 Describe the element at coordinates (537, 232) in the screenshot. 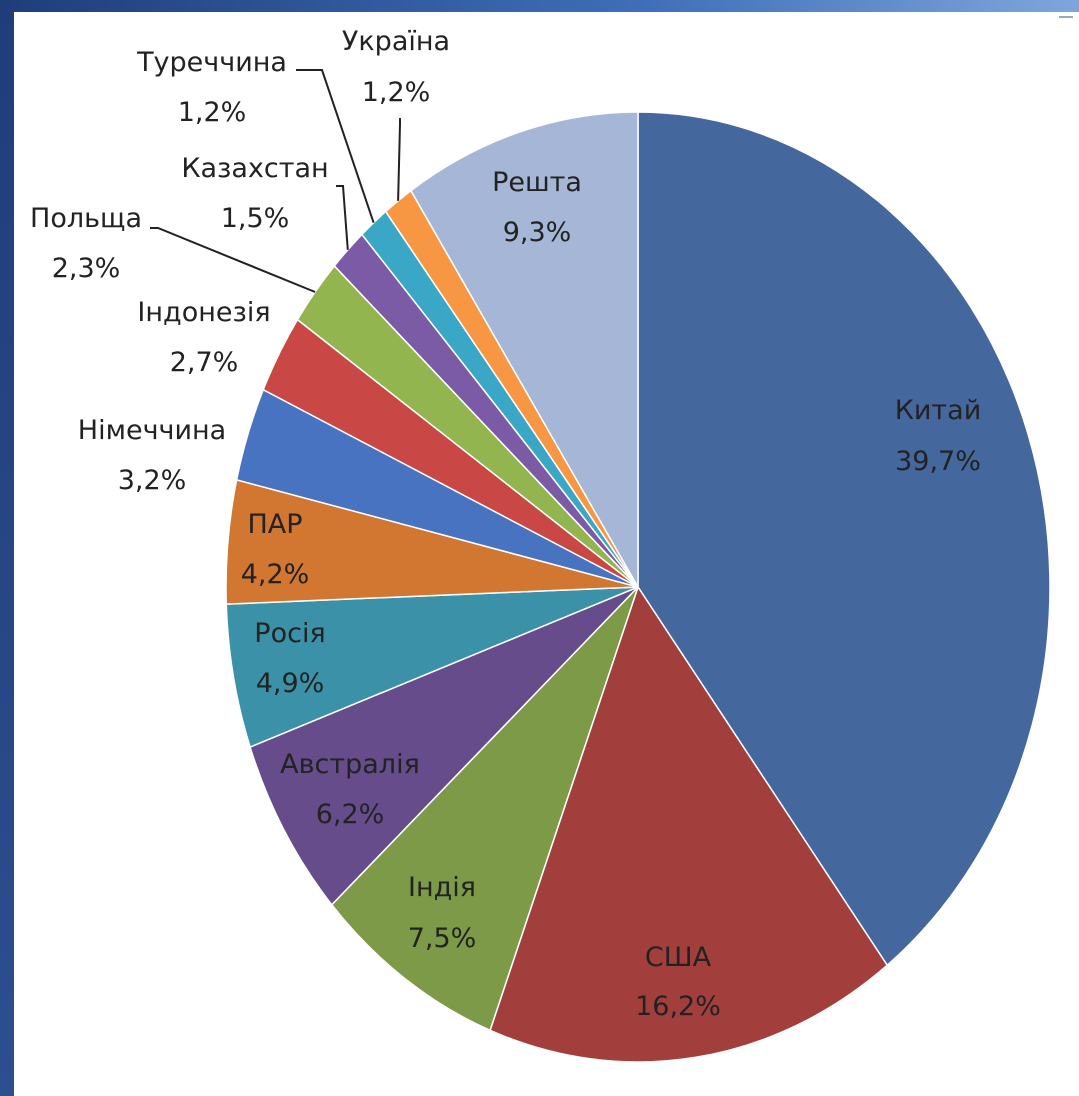

I see `label-value-rest: 9,3%` at that location.